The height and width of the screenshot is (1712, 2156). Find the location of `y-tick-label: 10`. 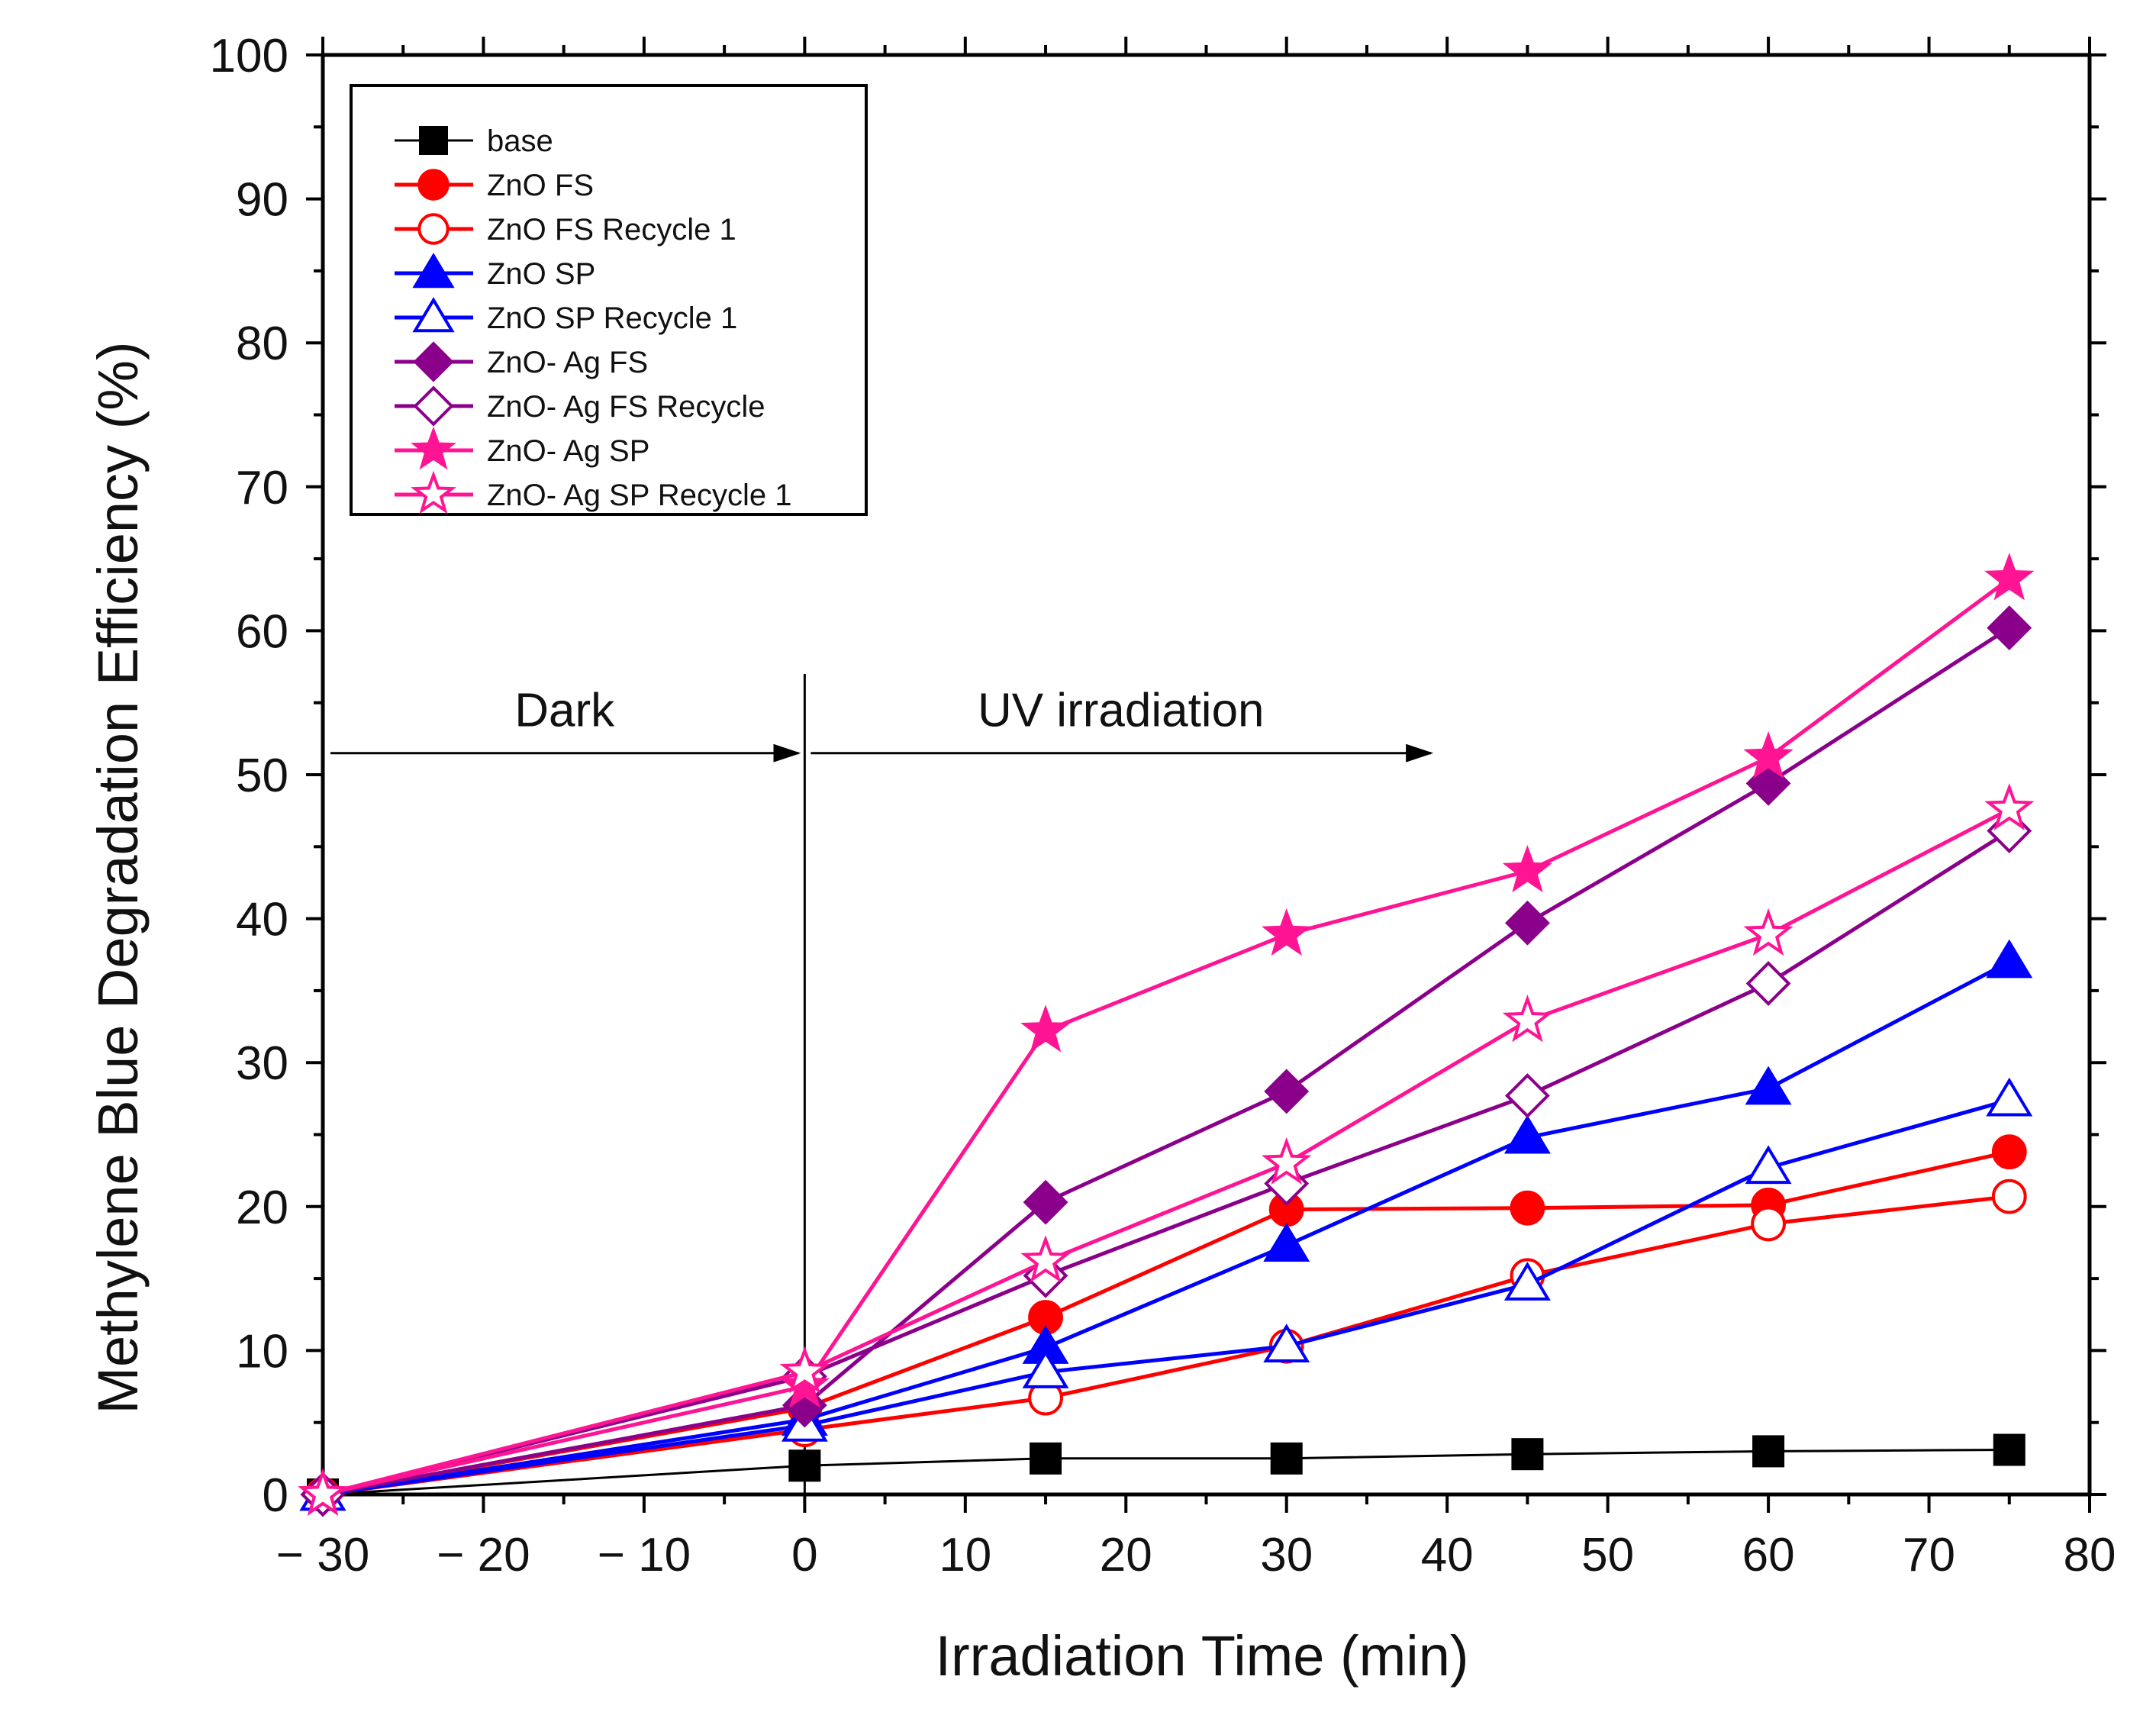

y-tick-label: 10 is located at coordinates (262, 1352).